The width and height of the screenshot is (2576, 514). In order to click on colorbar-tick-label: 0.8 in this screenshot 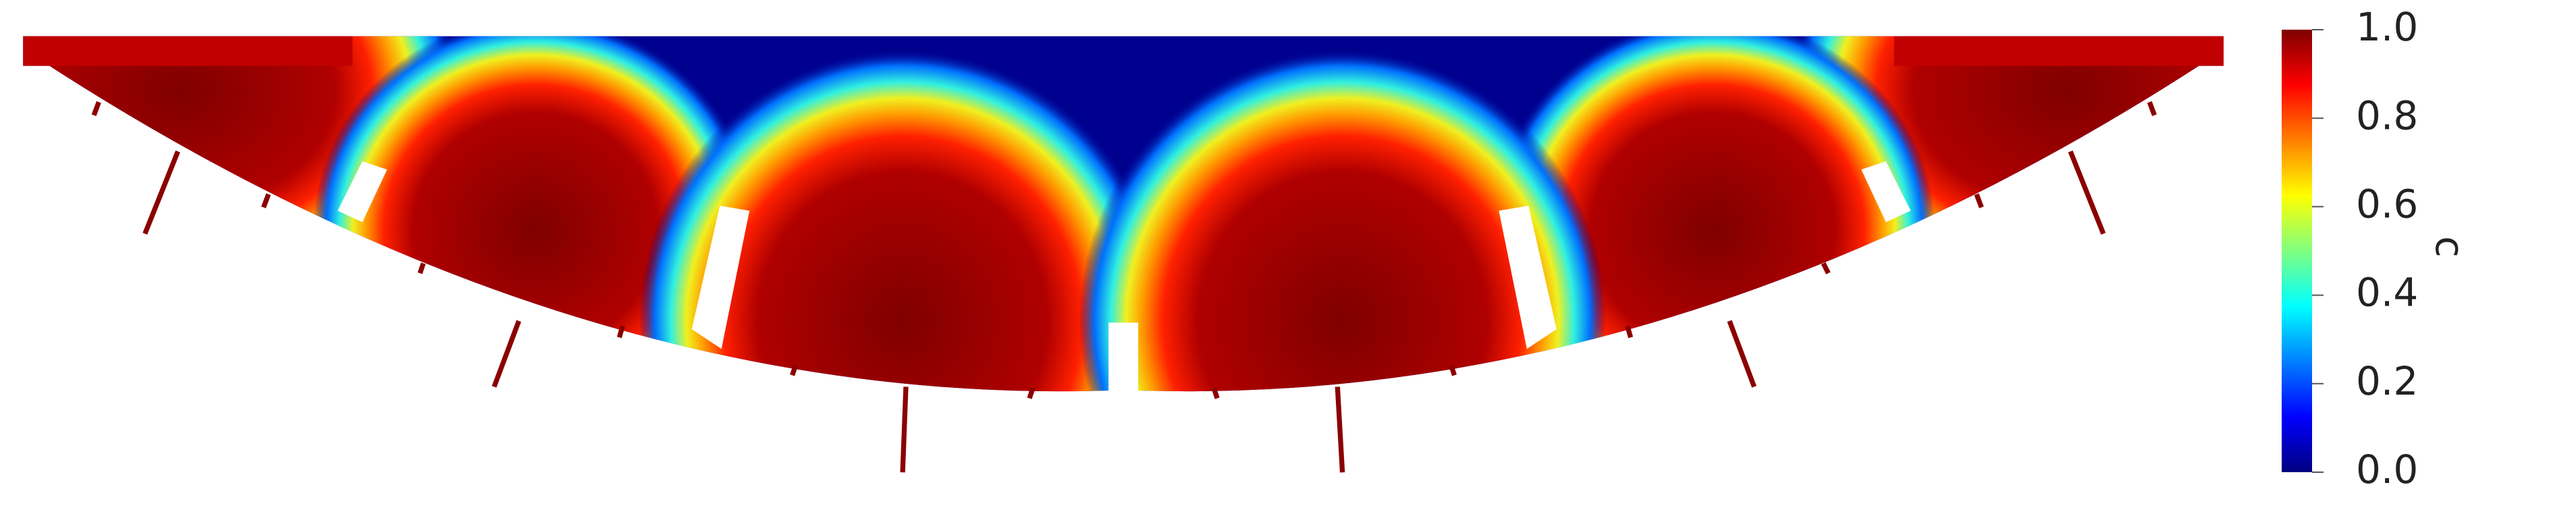, I will do `click(2387, 115)`.